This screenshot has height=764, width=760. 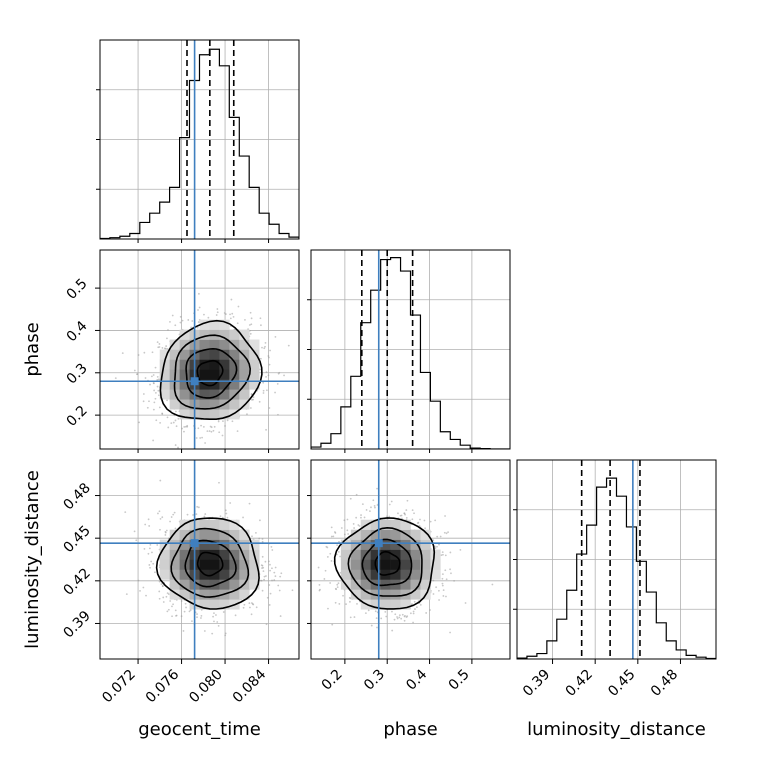 I want to click on y-tick-label-luminosity_distance: 0.48, so click(x=76, y=496).